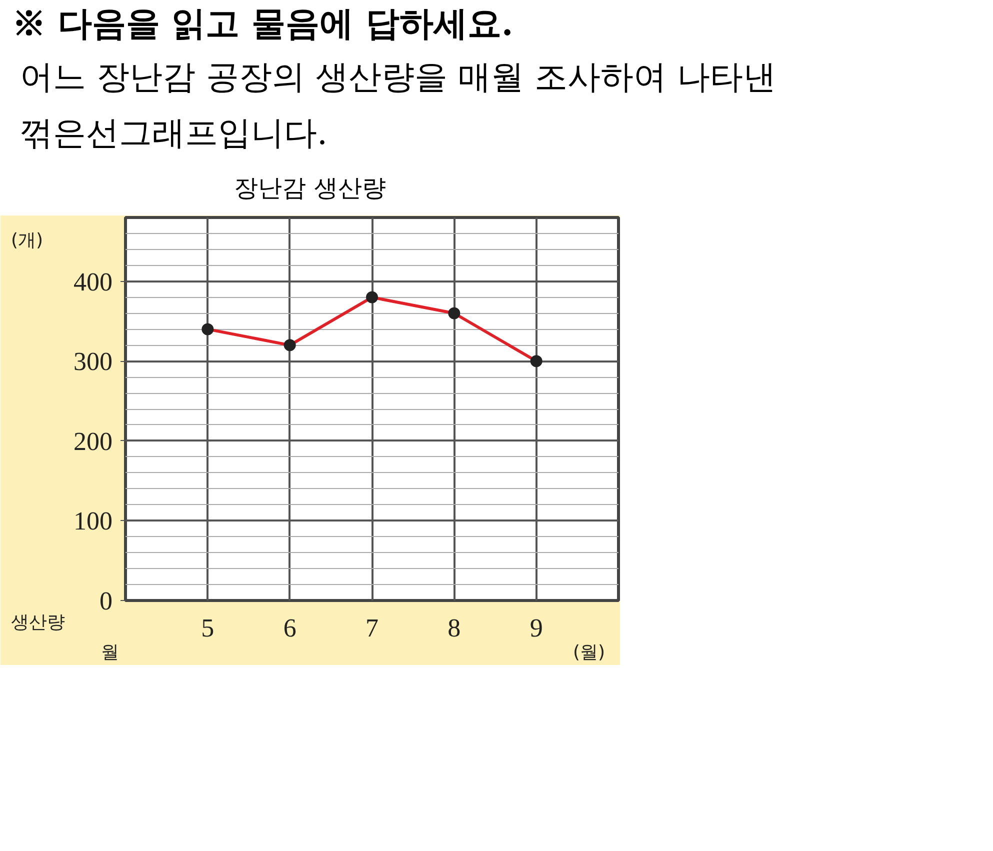  What do you see at coordinates (93, 521) in the screenshot?
I see `y-tick-label: 100` at bounding box center [93, 521].